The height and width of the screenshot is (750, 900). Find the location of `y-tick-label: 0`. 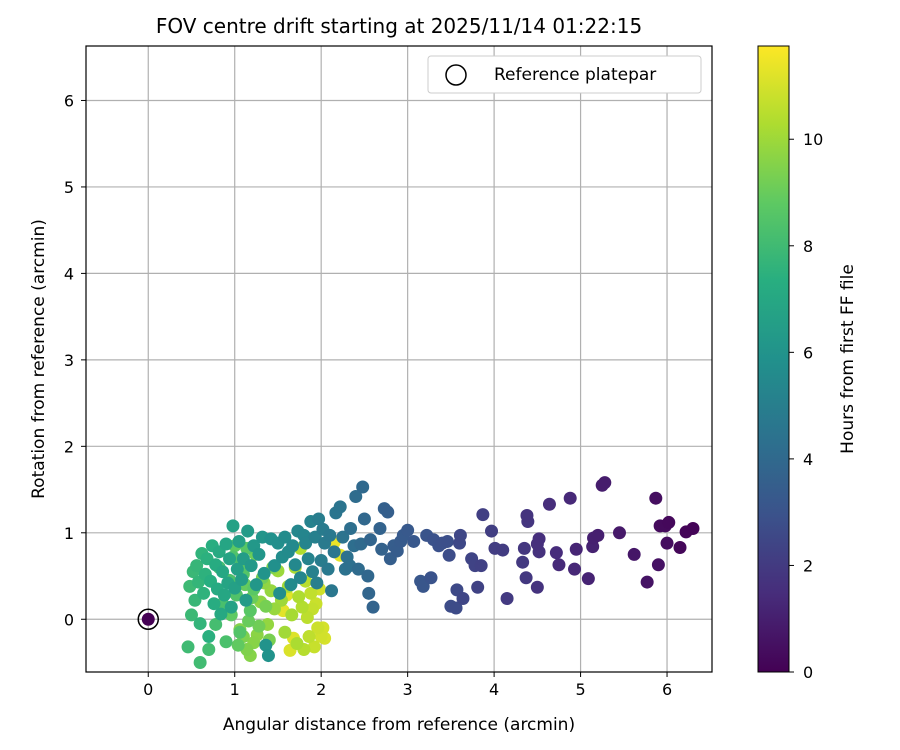

y-tick-label: 0 is located at coordinates (69, 619).